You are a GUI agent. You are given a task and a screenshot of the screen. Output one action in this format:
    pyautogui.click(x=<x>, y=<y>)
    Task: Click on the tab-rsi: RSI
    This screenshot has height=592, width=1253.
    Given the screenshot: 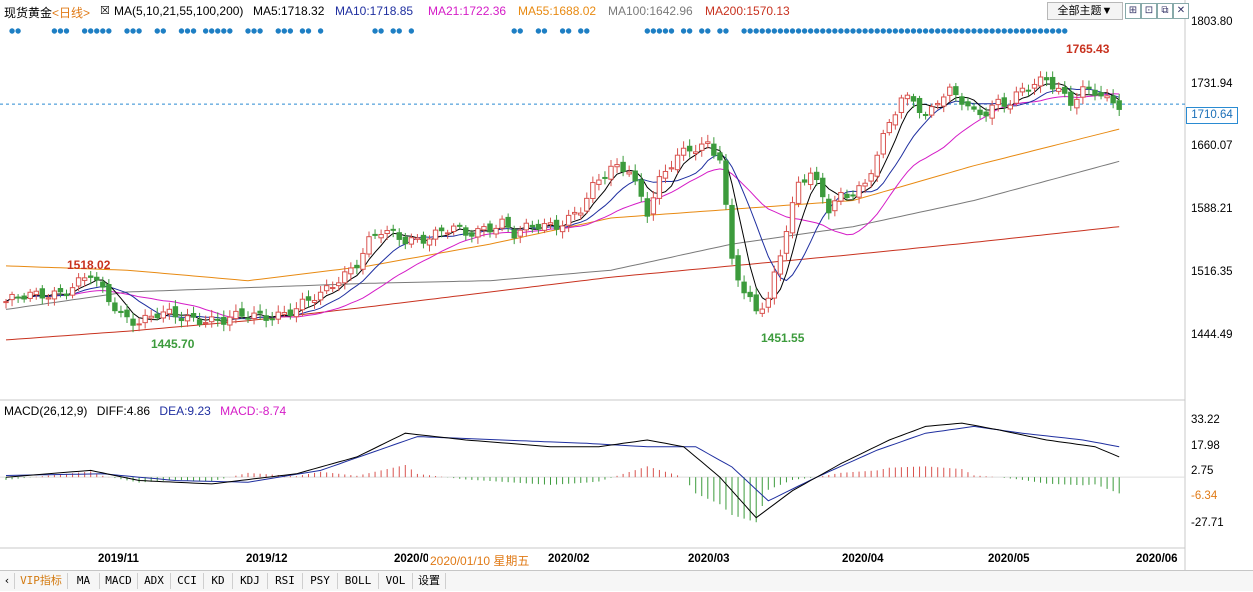 What is the action you would take?
    pyautogui.click(x=285, y=581)
    